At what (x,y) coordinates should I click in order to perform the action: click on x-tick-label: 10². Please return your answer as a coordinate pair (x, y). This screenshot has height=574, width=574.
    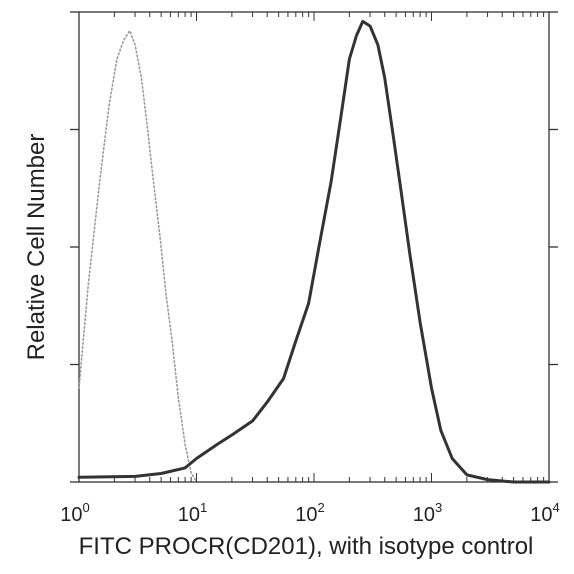
    Looking at the image, I should click on (309, 513).